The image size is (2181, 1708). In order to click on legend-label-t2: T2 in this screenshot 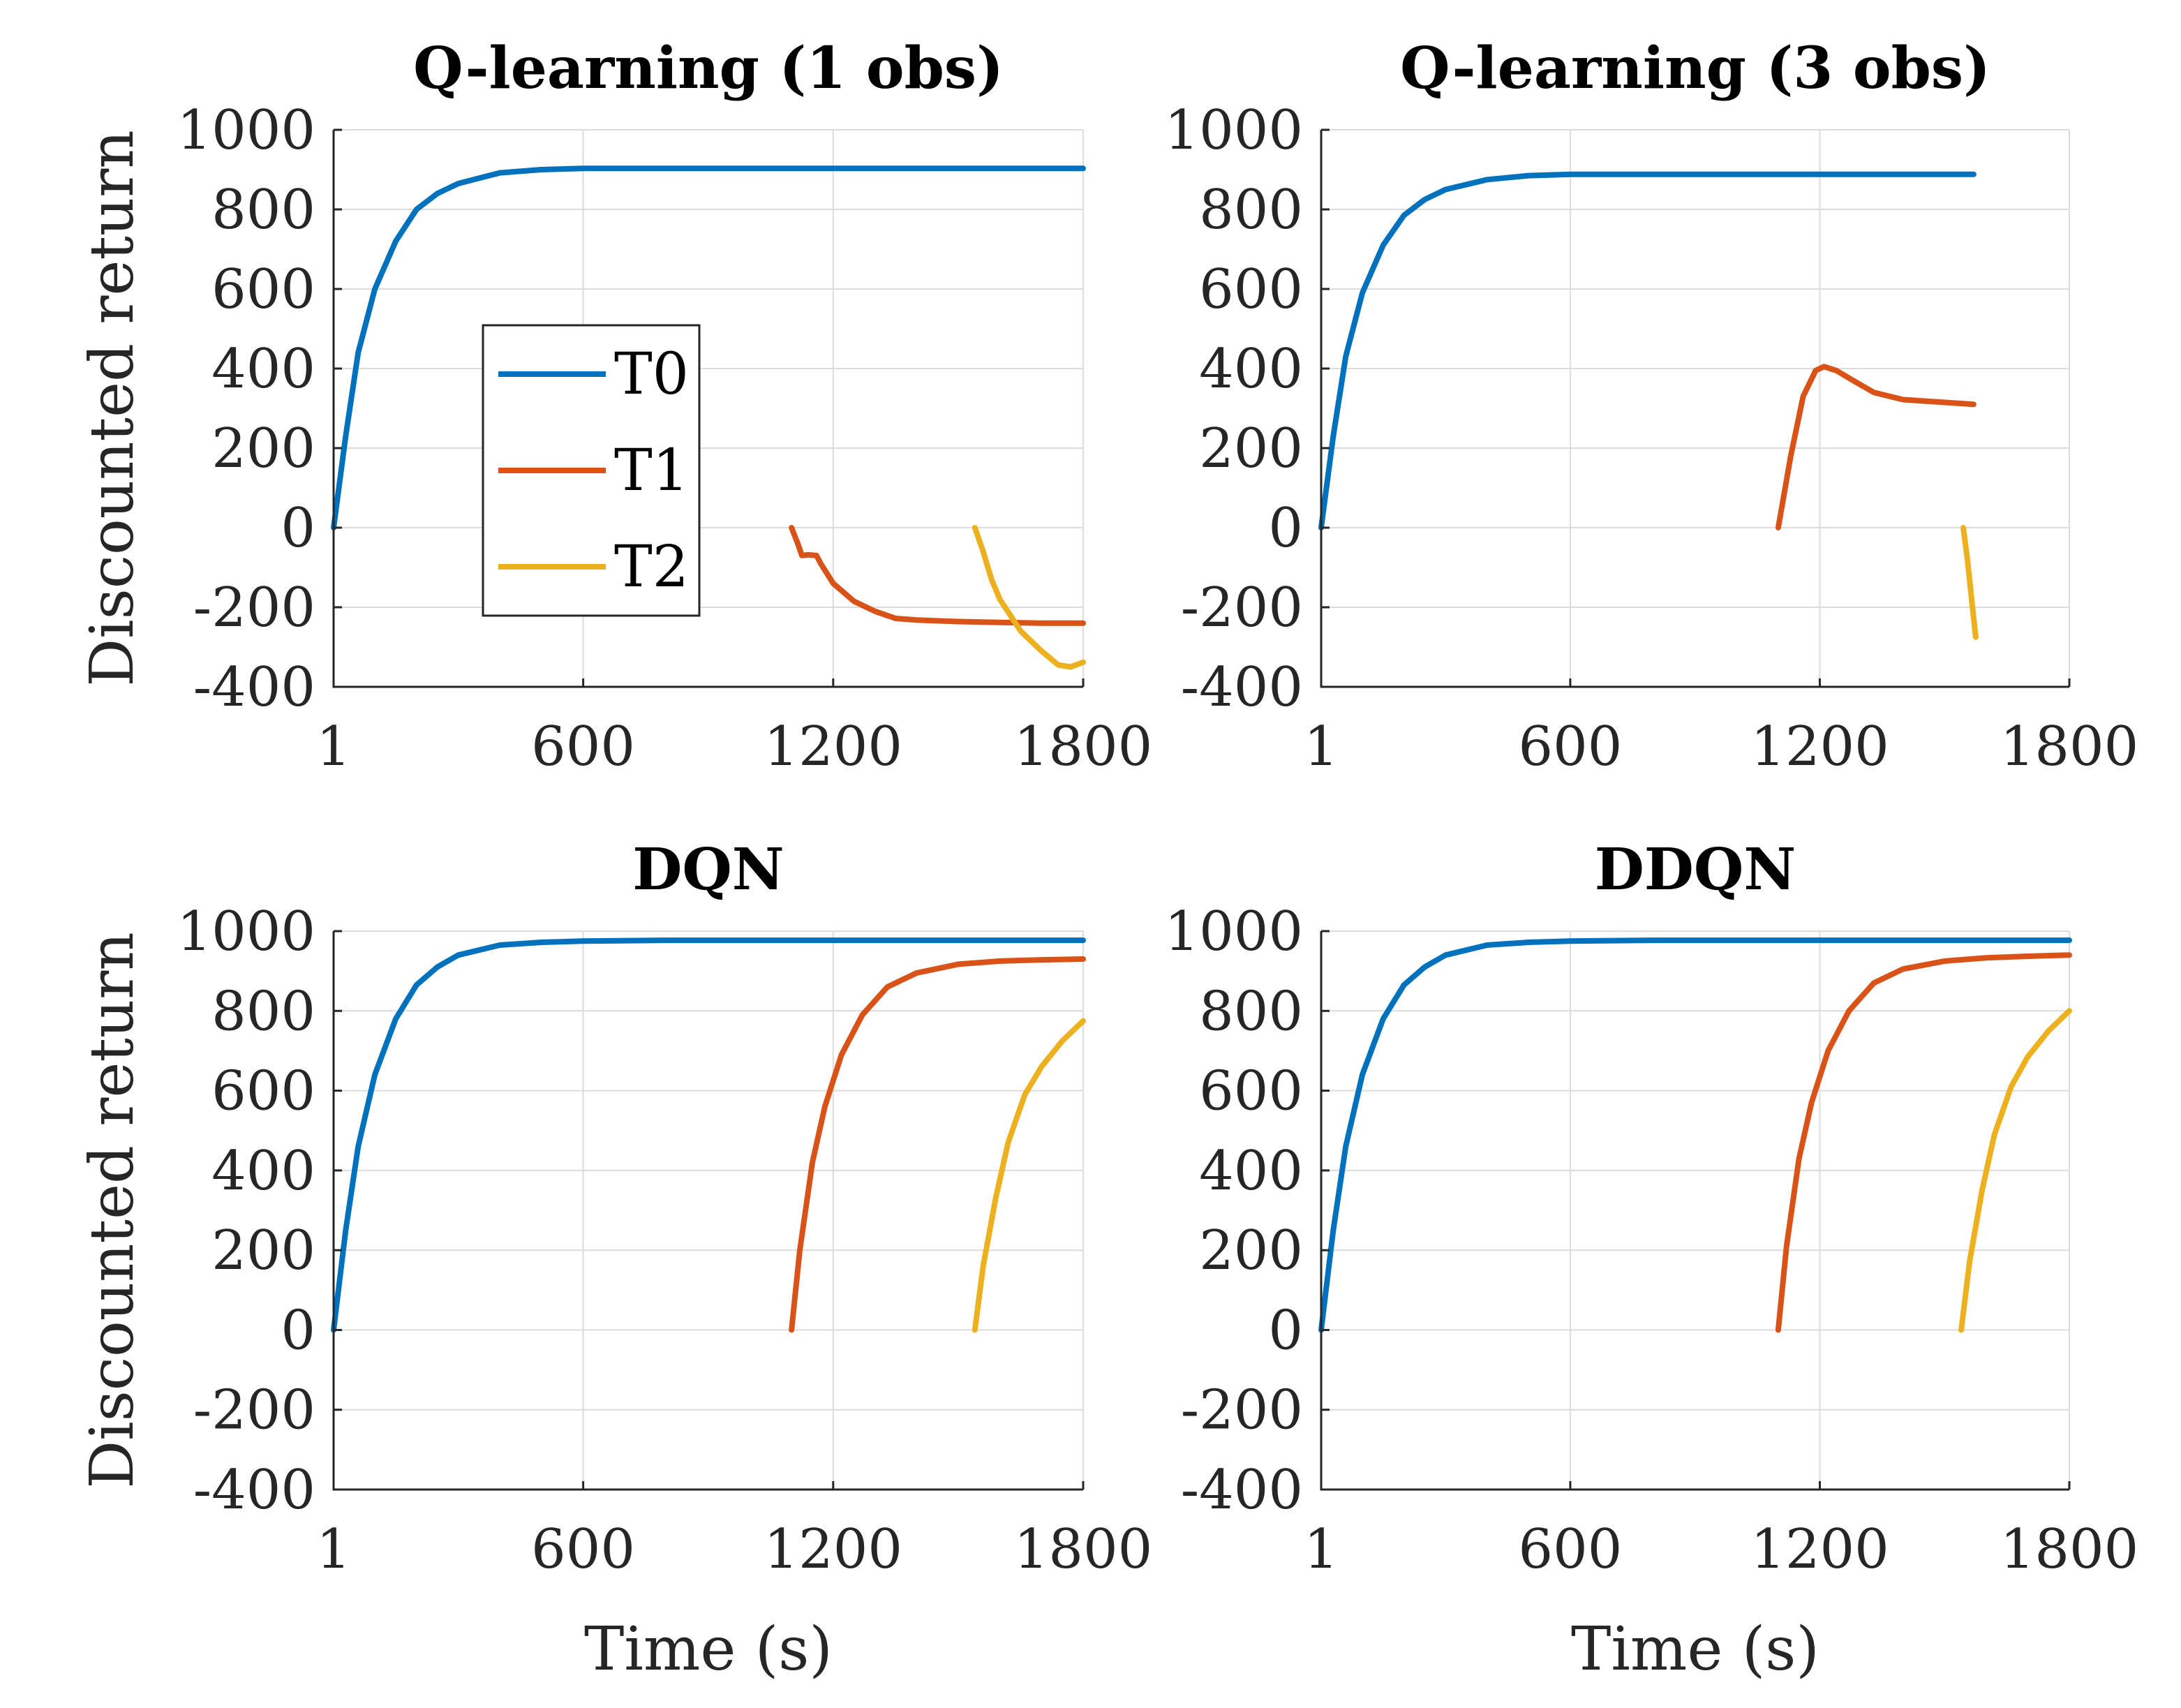, I will do `click(651, 567)`.